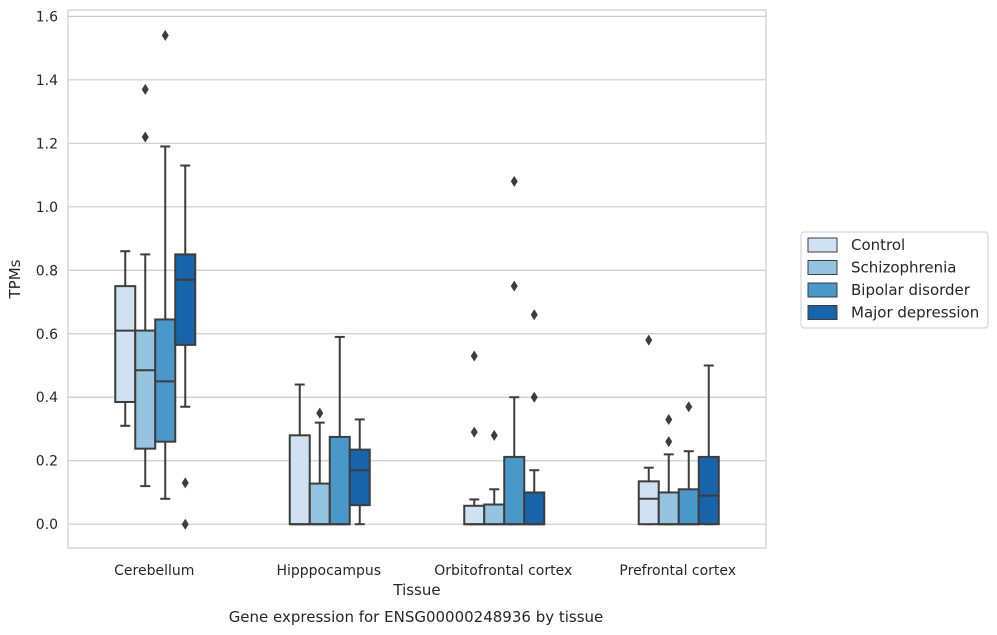 The image size is (997, 635). Describe the element at coordinates (47, 462) in the screenshot. I see `y-tick-label: 0.2` at that location.